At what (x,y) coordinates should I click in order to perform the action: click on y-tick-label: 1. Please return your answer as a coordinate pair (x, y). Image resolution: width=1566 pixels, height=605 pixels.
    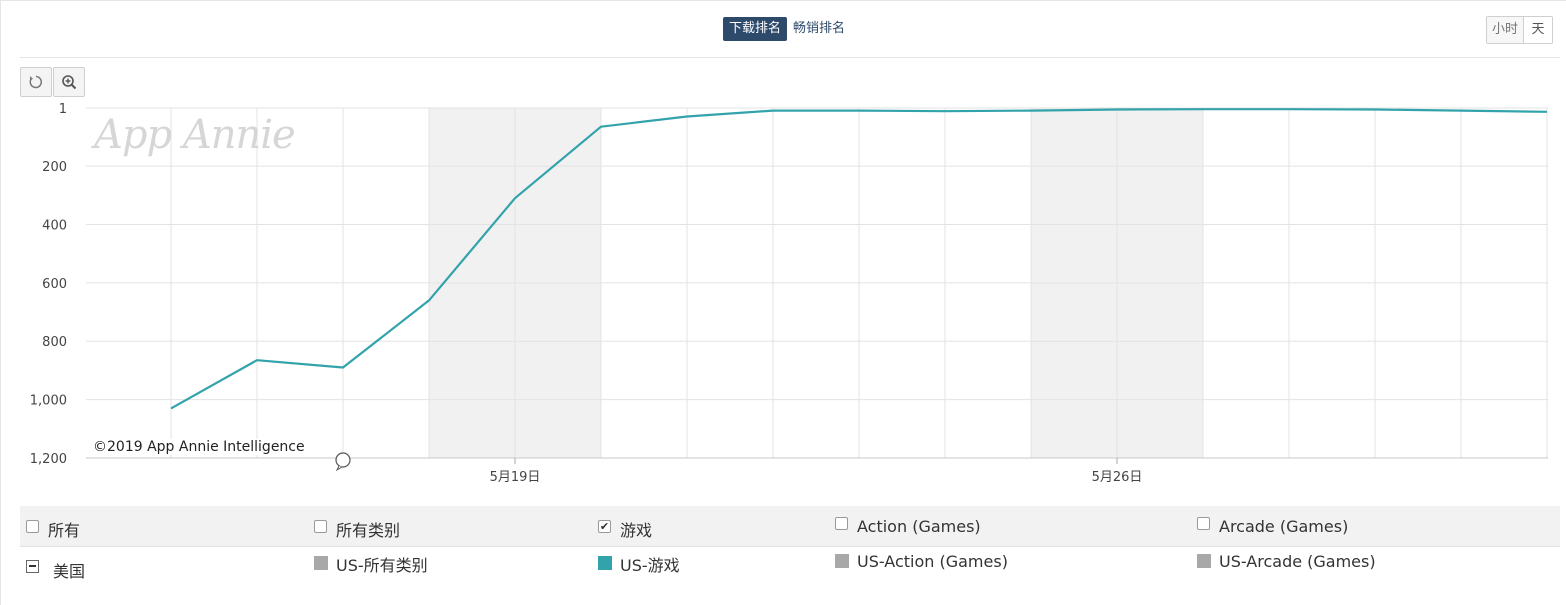
    Looking at the image, I should click on (63, 109).